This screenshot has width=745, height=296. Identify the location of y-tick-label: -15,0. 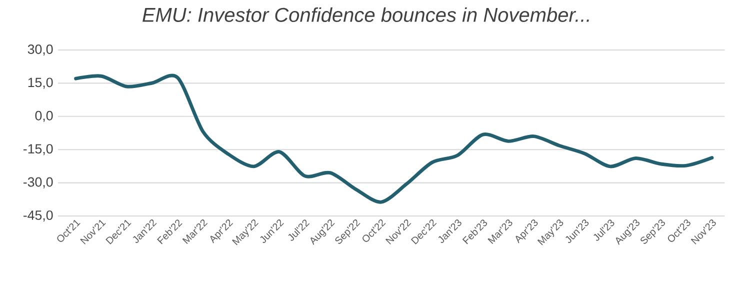
(38, 150).